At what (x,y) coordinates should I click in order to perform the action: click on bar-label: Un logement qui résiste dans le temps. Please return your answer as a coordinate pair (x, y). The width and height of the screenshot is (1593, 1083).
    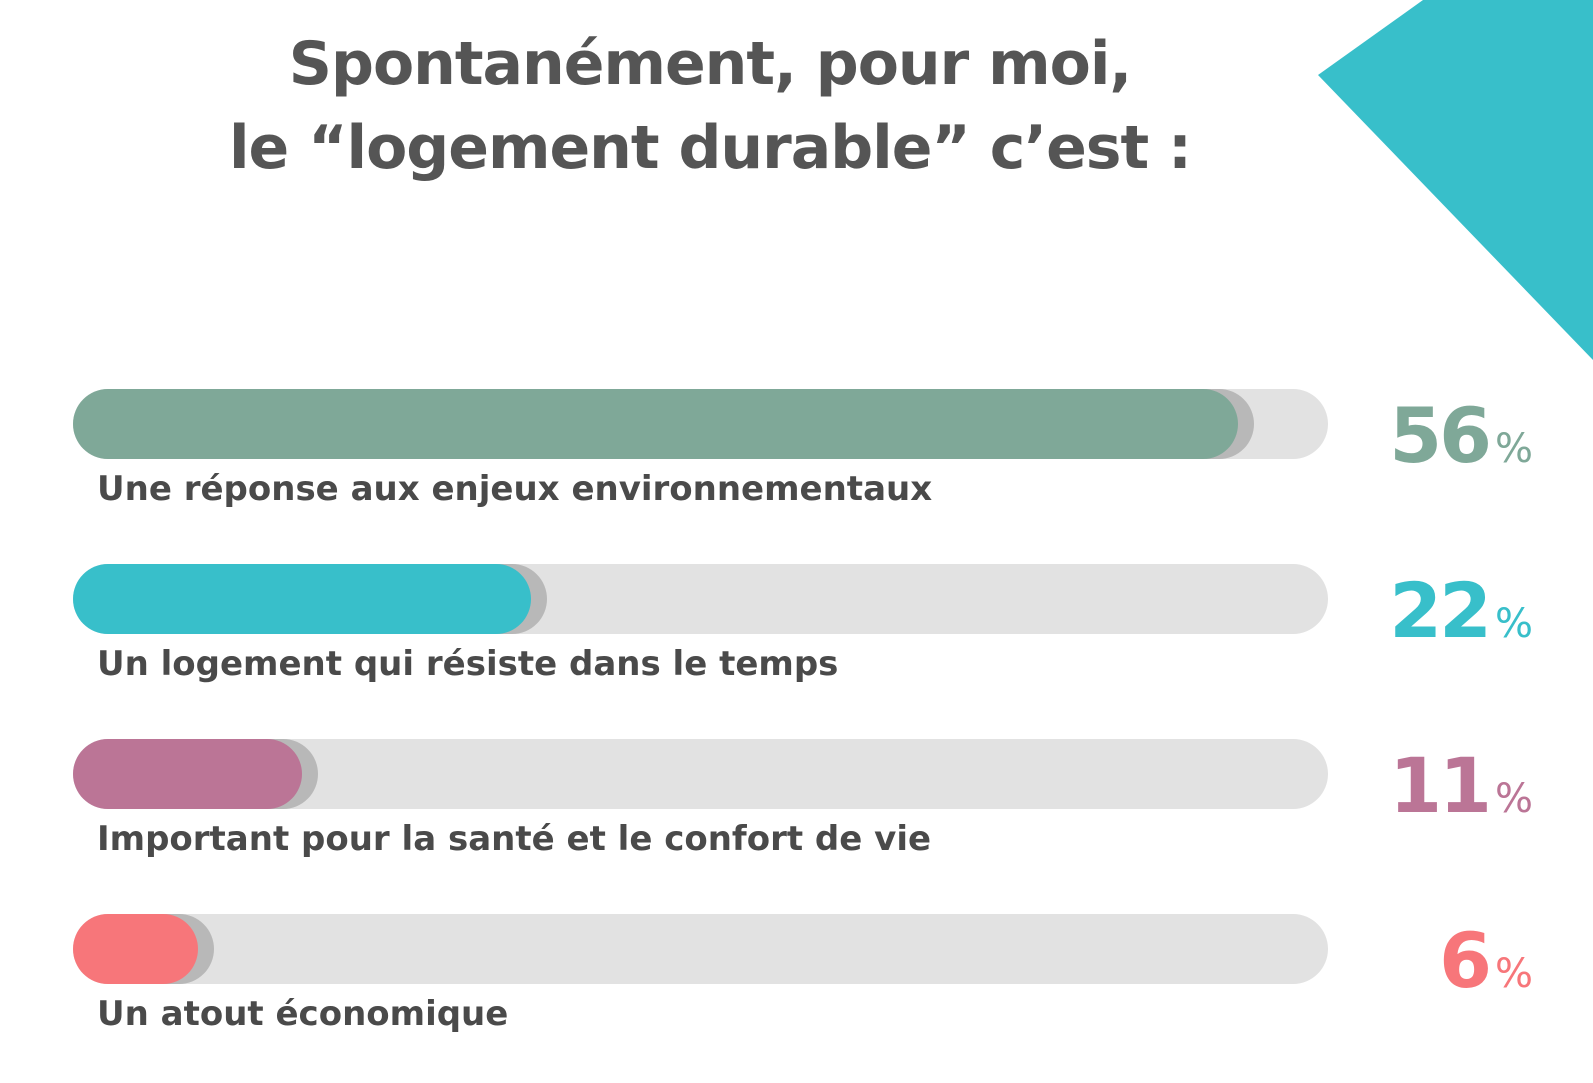
    Looking at the image, I should click on (468, 664).